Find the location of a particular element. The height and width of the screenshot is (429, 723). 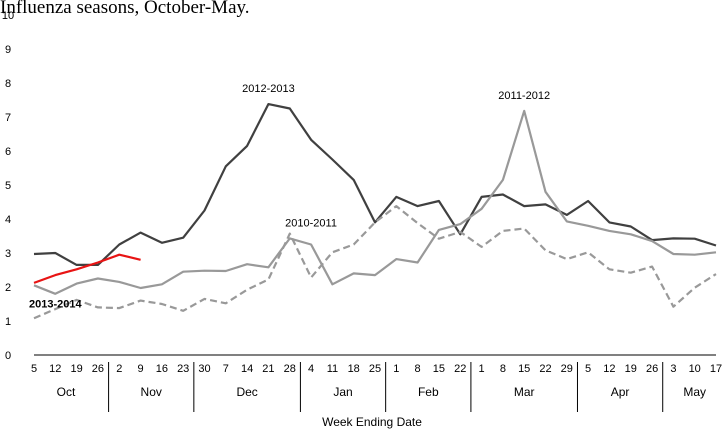

x-tick-label: 28 is located at coordinates (290, 369).